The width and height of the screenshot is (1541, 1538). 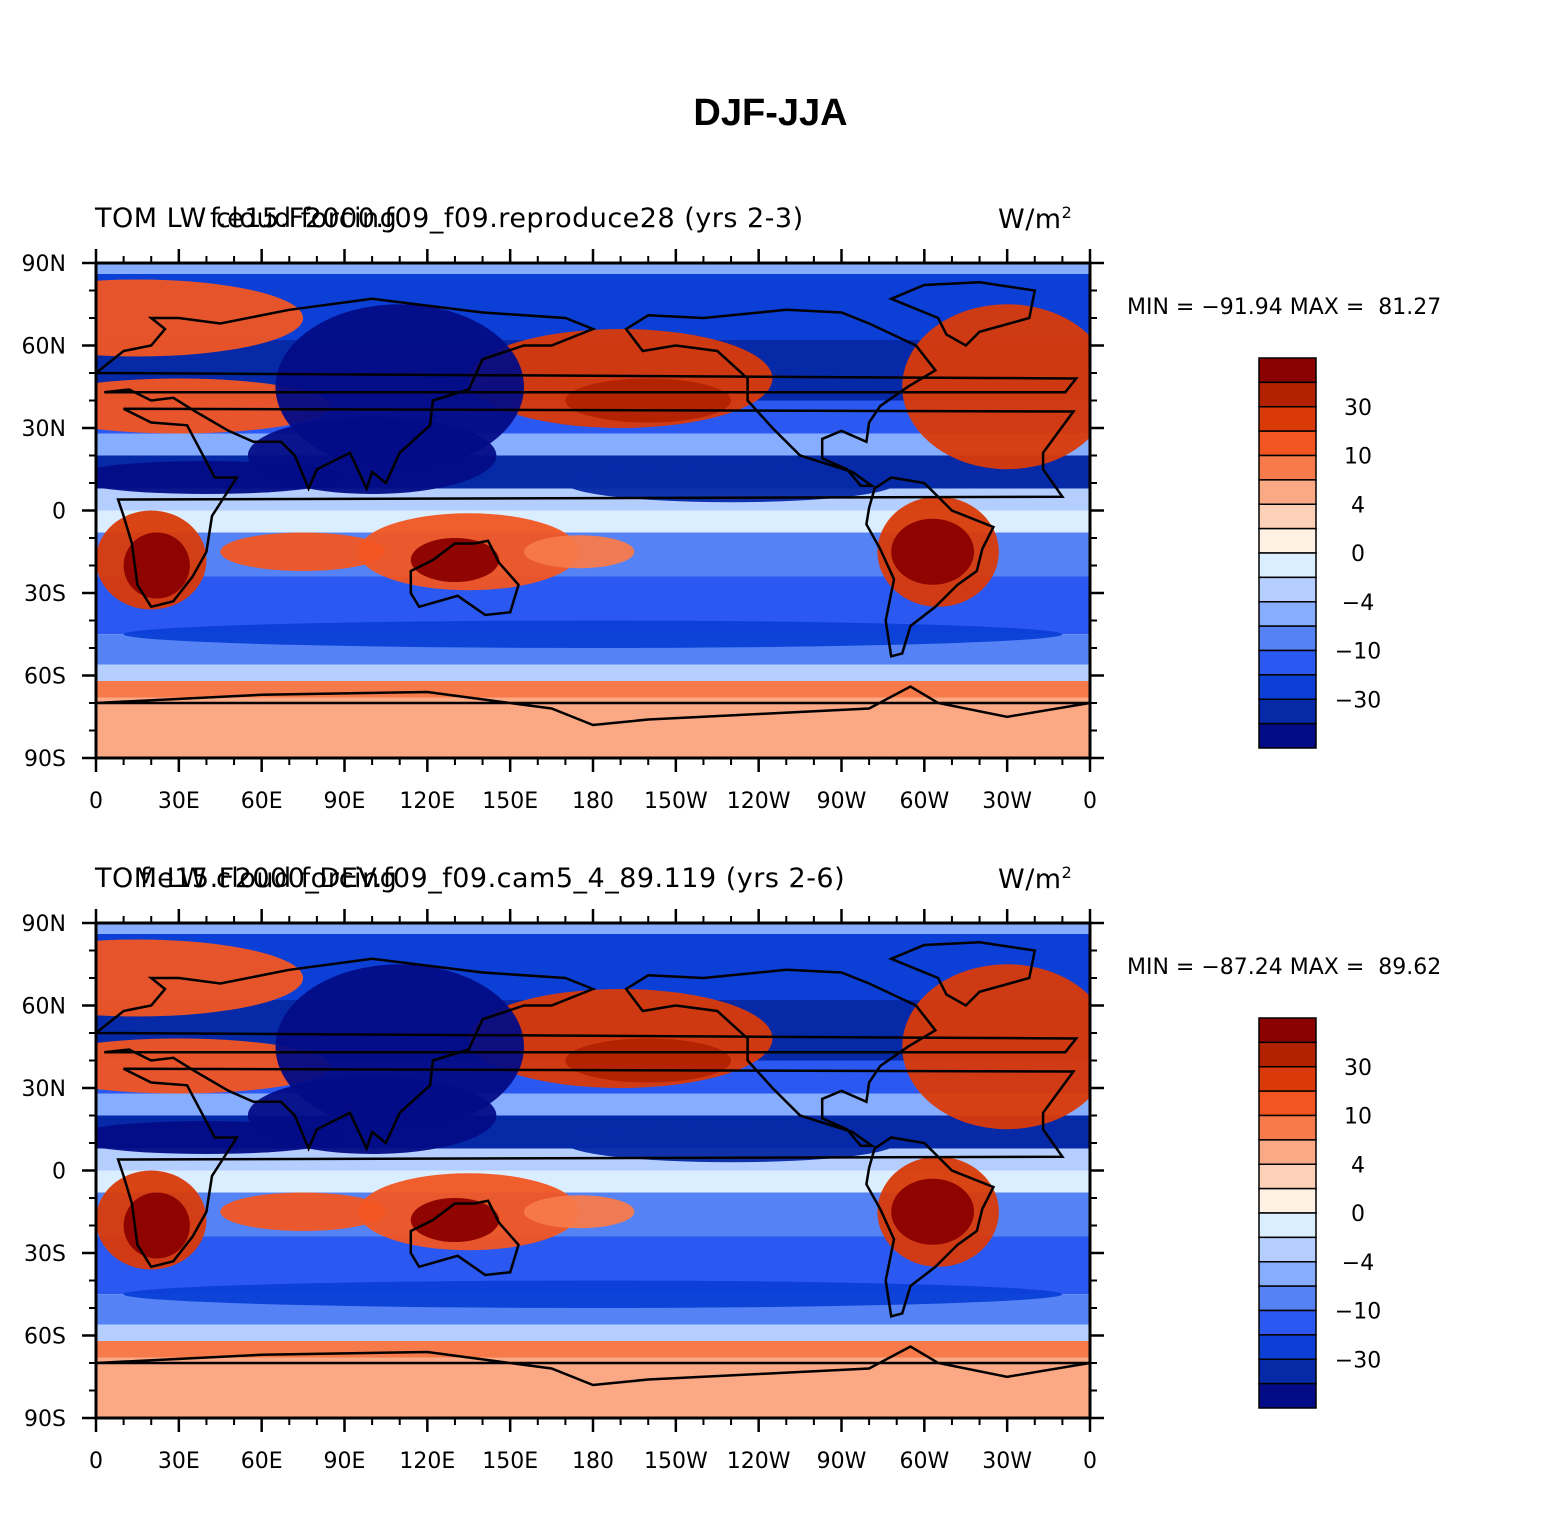 I want to click on y-tick-label: 60S, so click(x=45, y=677).